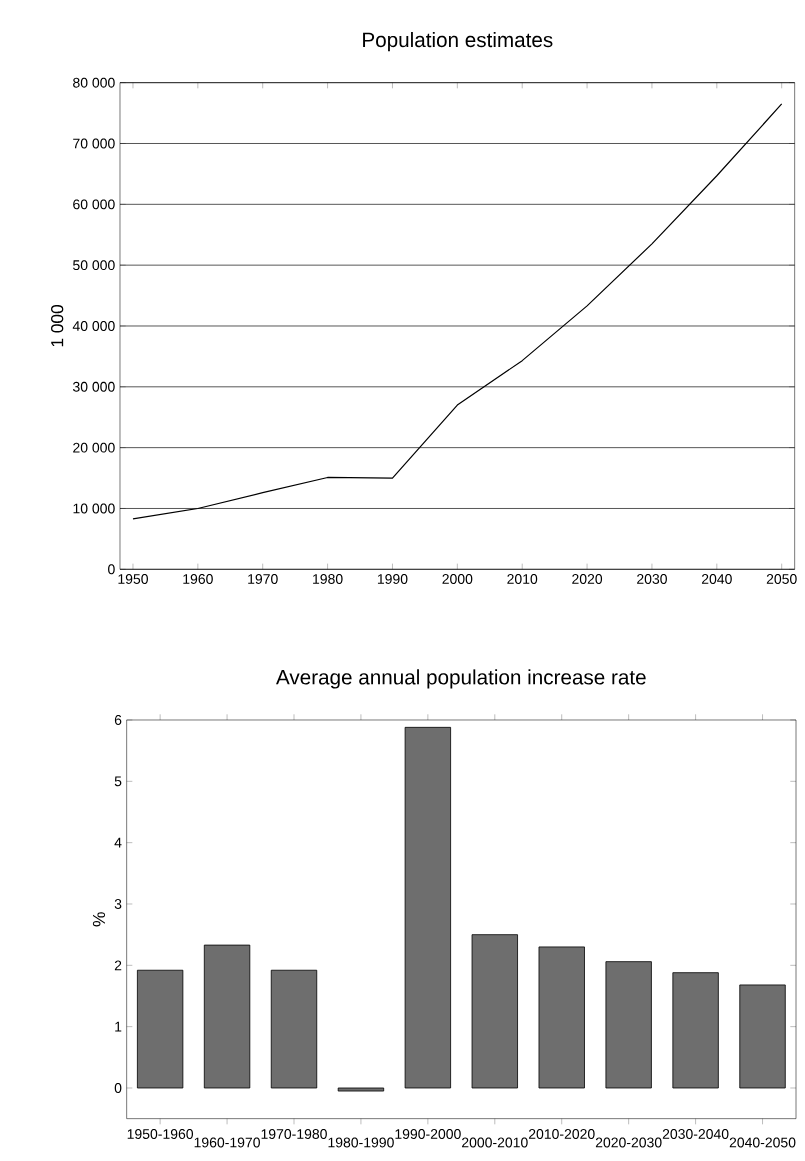 This screenshot has height=1161, width=805. What do you see at coordinates (458, 42) in the screenshot?
I see `chart-title: Population estimates` at bounding box center [458, 42].